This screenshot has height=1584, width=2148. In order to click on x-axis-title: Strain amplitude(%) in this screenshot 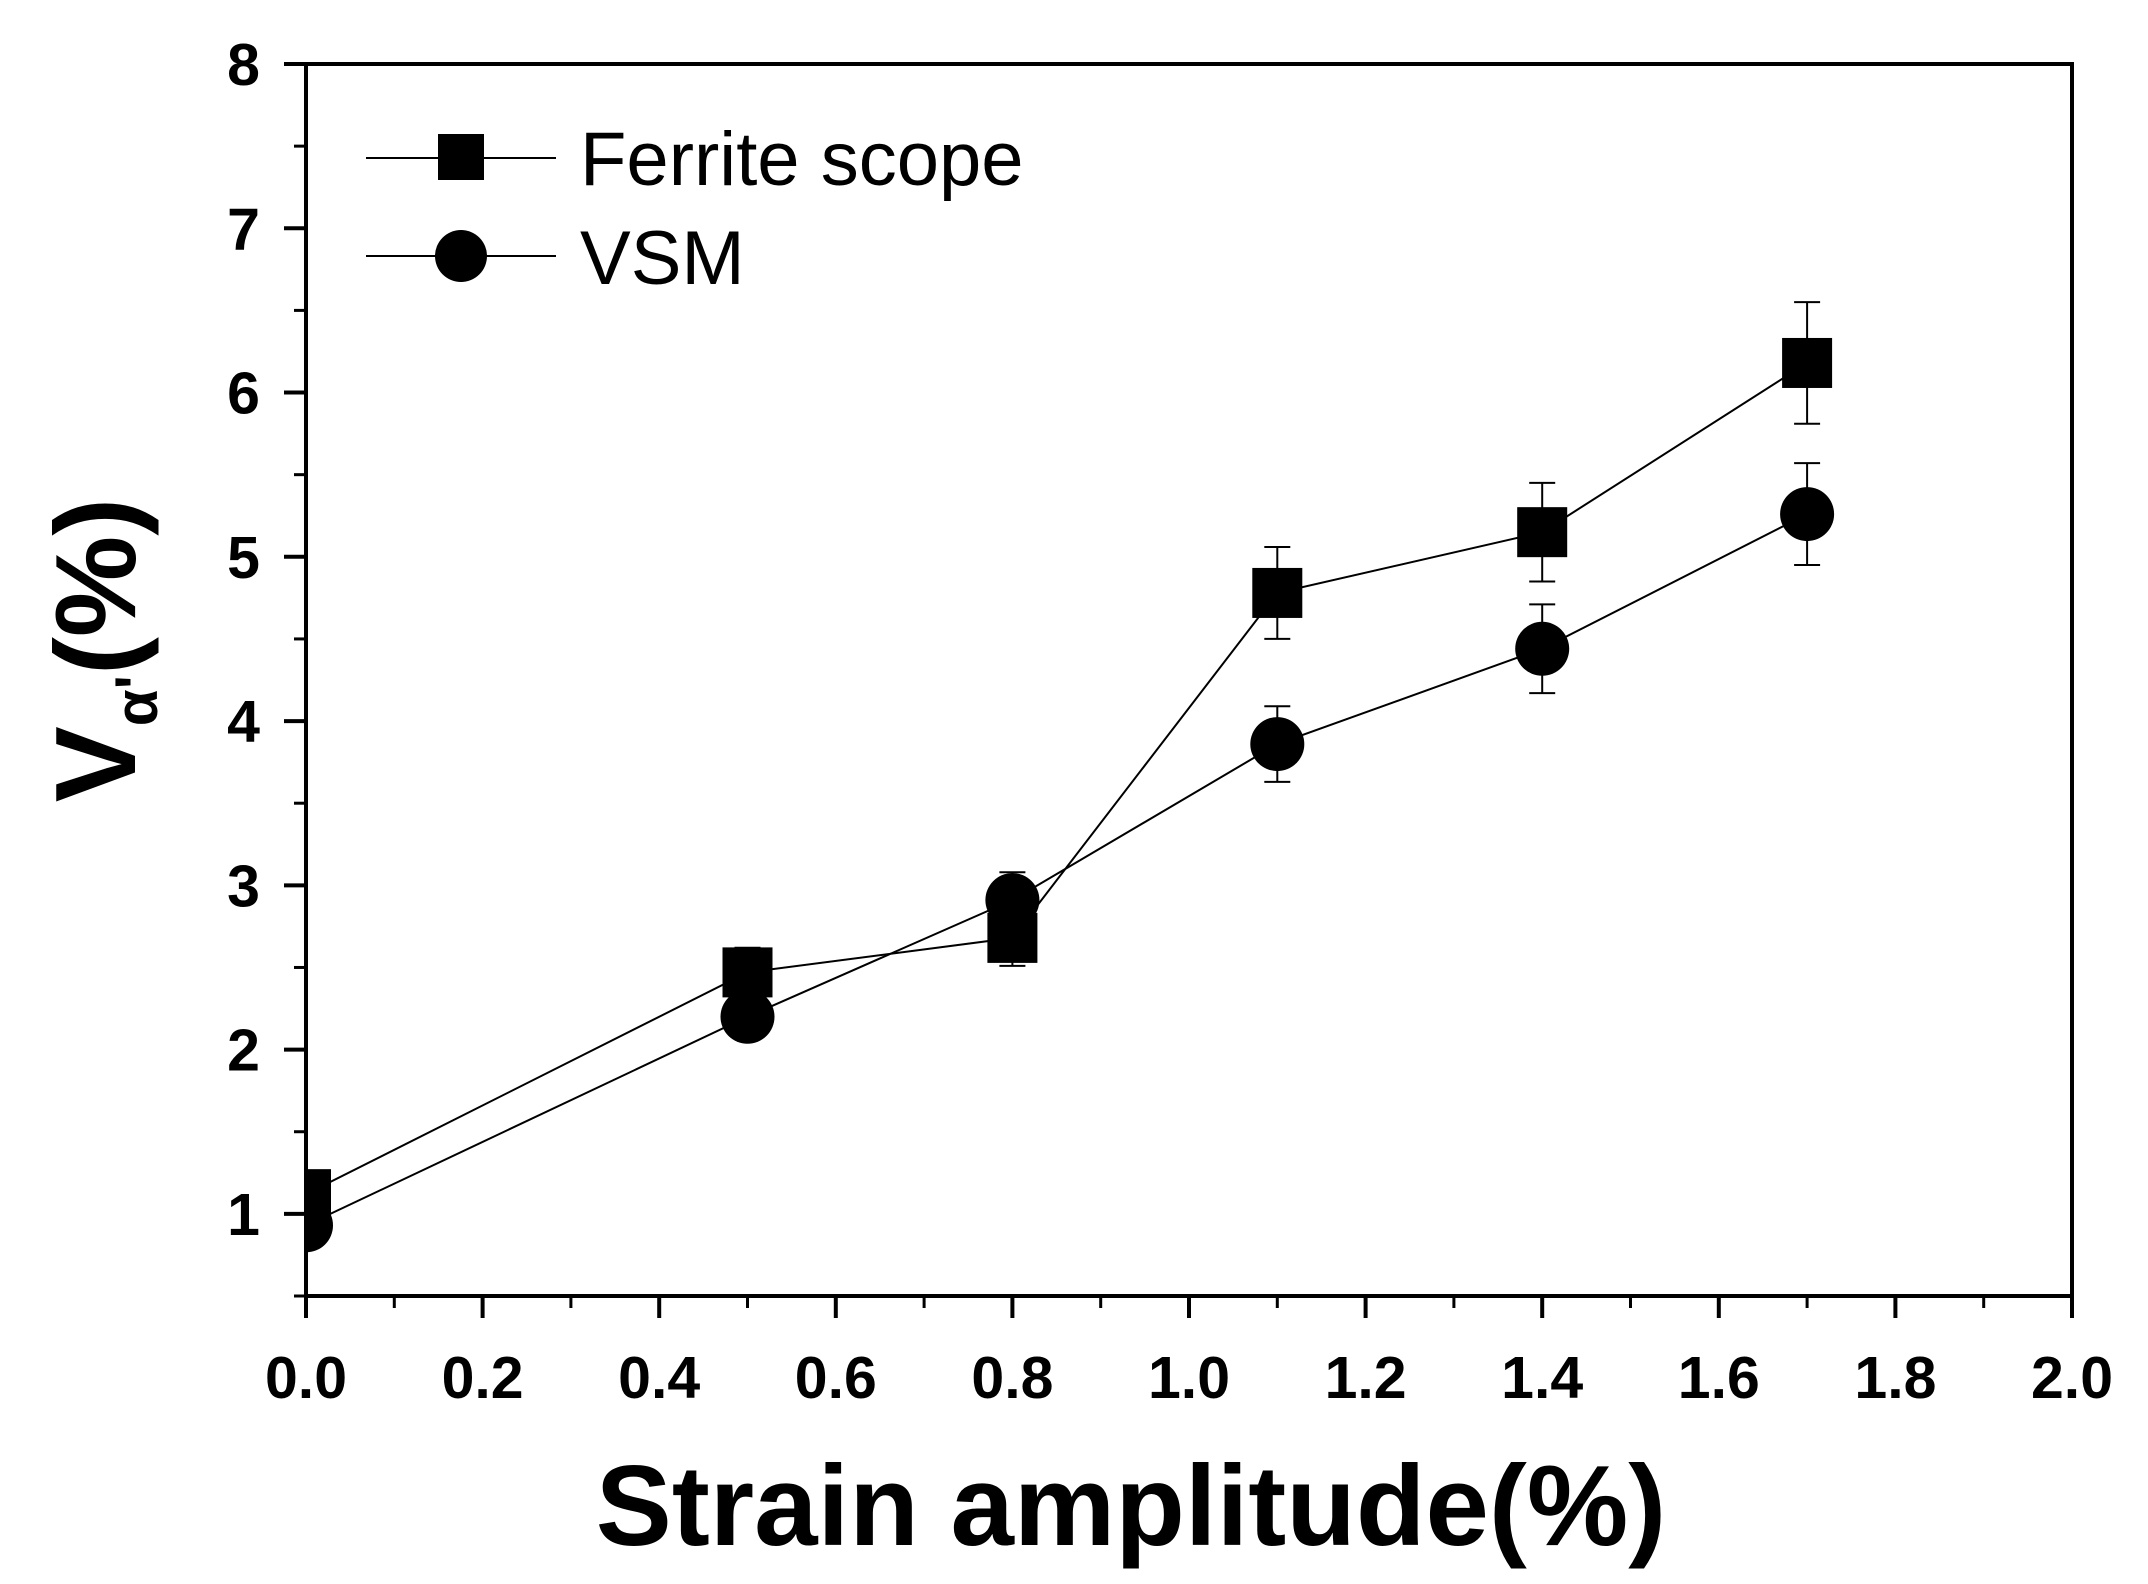, I will do `click(1131, 1506)`.